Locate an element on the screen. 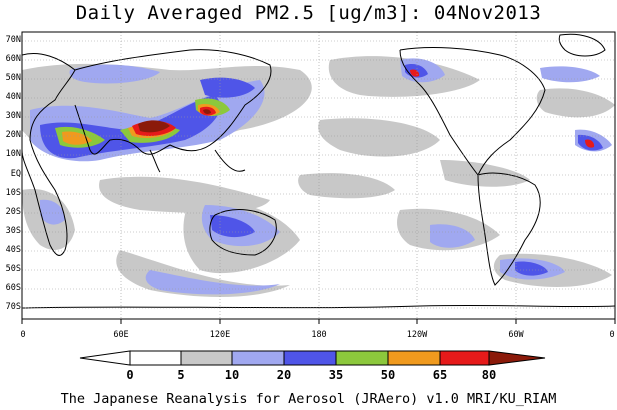 This screenshot has height=410, width=617. lat-label-30n: 30N is located at coordinates (13, 116).